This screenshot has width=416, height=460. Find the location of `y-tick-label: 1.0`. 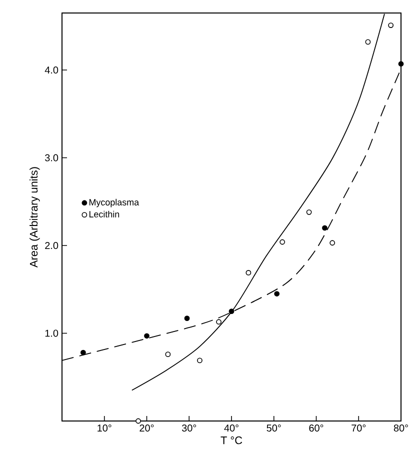

y-tick-label: 1.0 is located at coordinates (51, 333).